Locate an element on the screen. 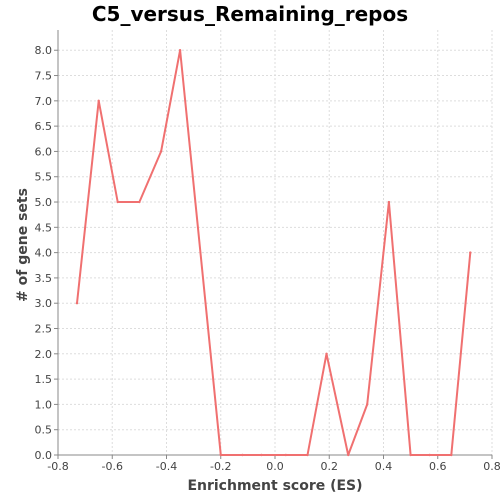 The image size is (500, 500). y-tick-label: 2.0 is located at coordinates (44, 354).